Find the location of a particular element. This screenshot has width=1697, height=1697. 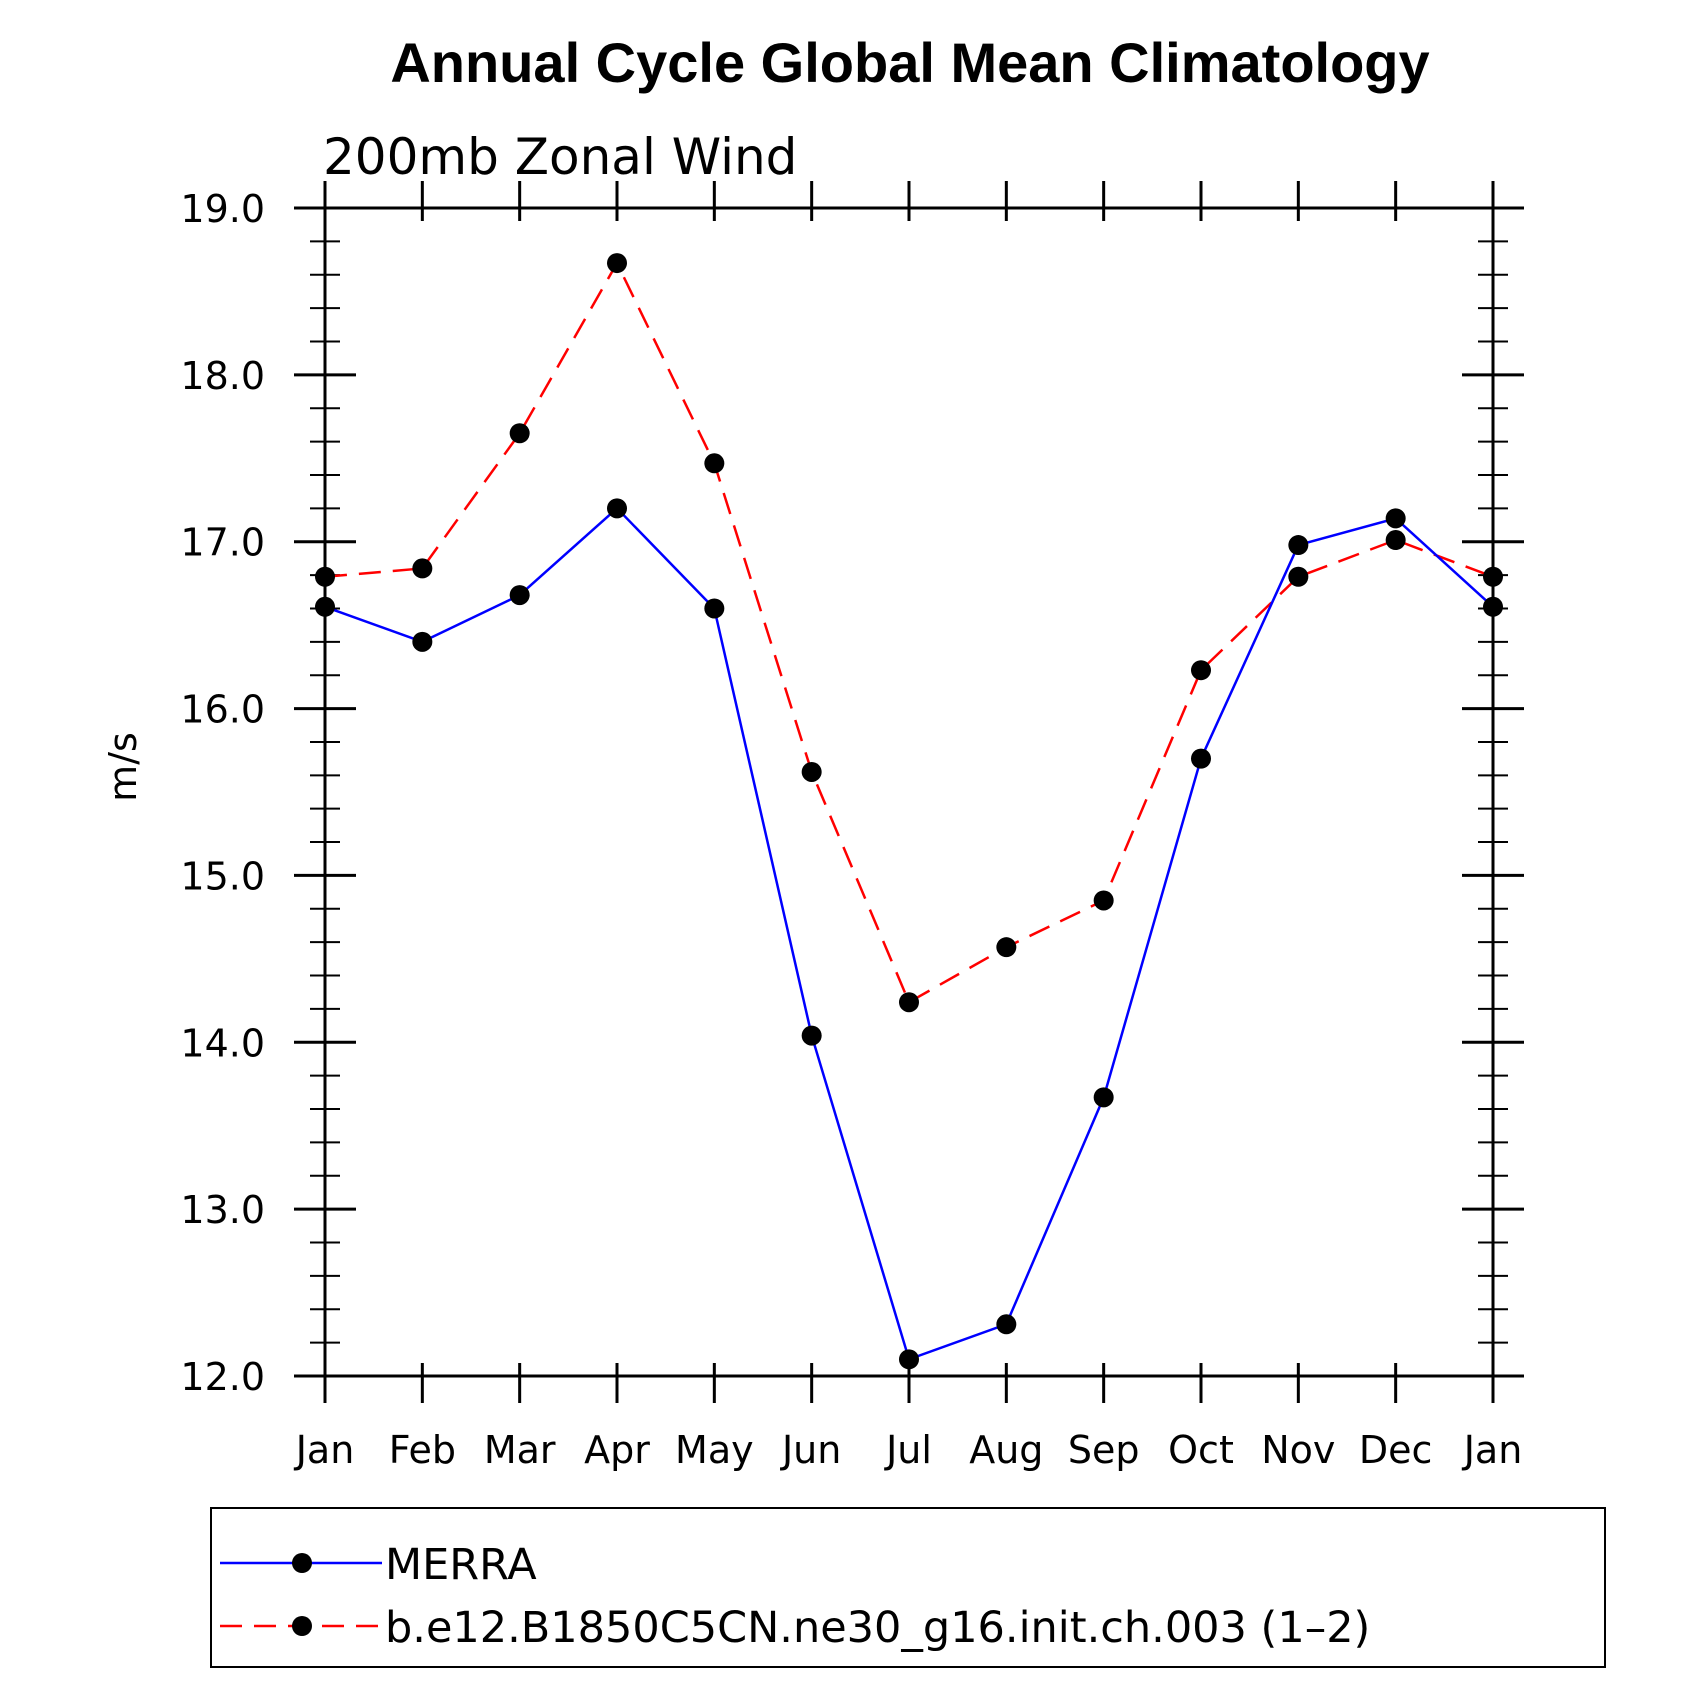

x-tick-label: Jul is located at coordinates (908, 1450).